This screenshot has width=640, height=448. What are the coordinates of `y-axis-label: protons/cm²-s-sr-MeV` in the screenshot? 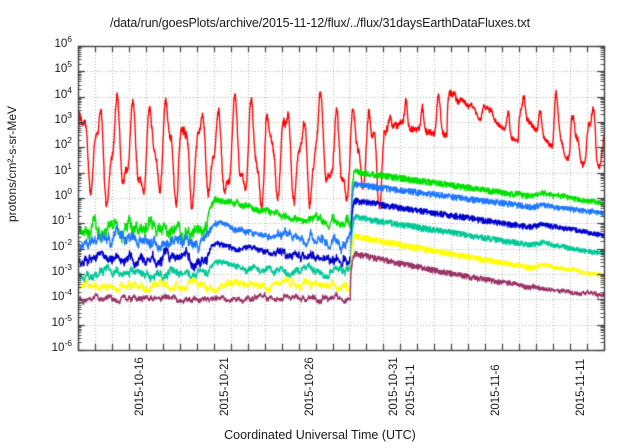 It's located at (12, 164).